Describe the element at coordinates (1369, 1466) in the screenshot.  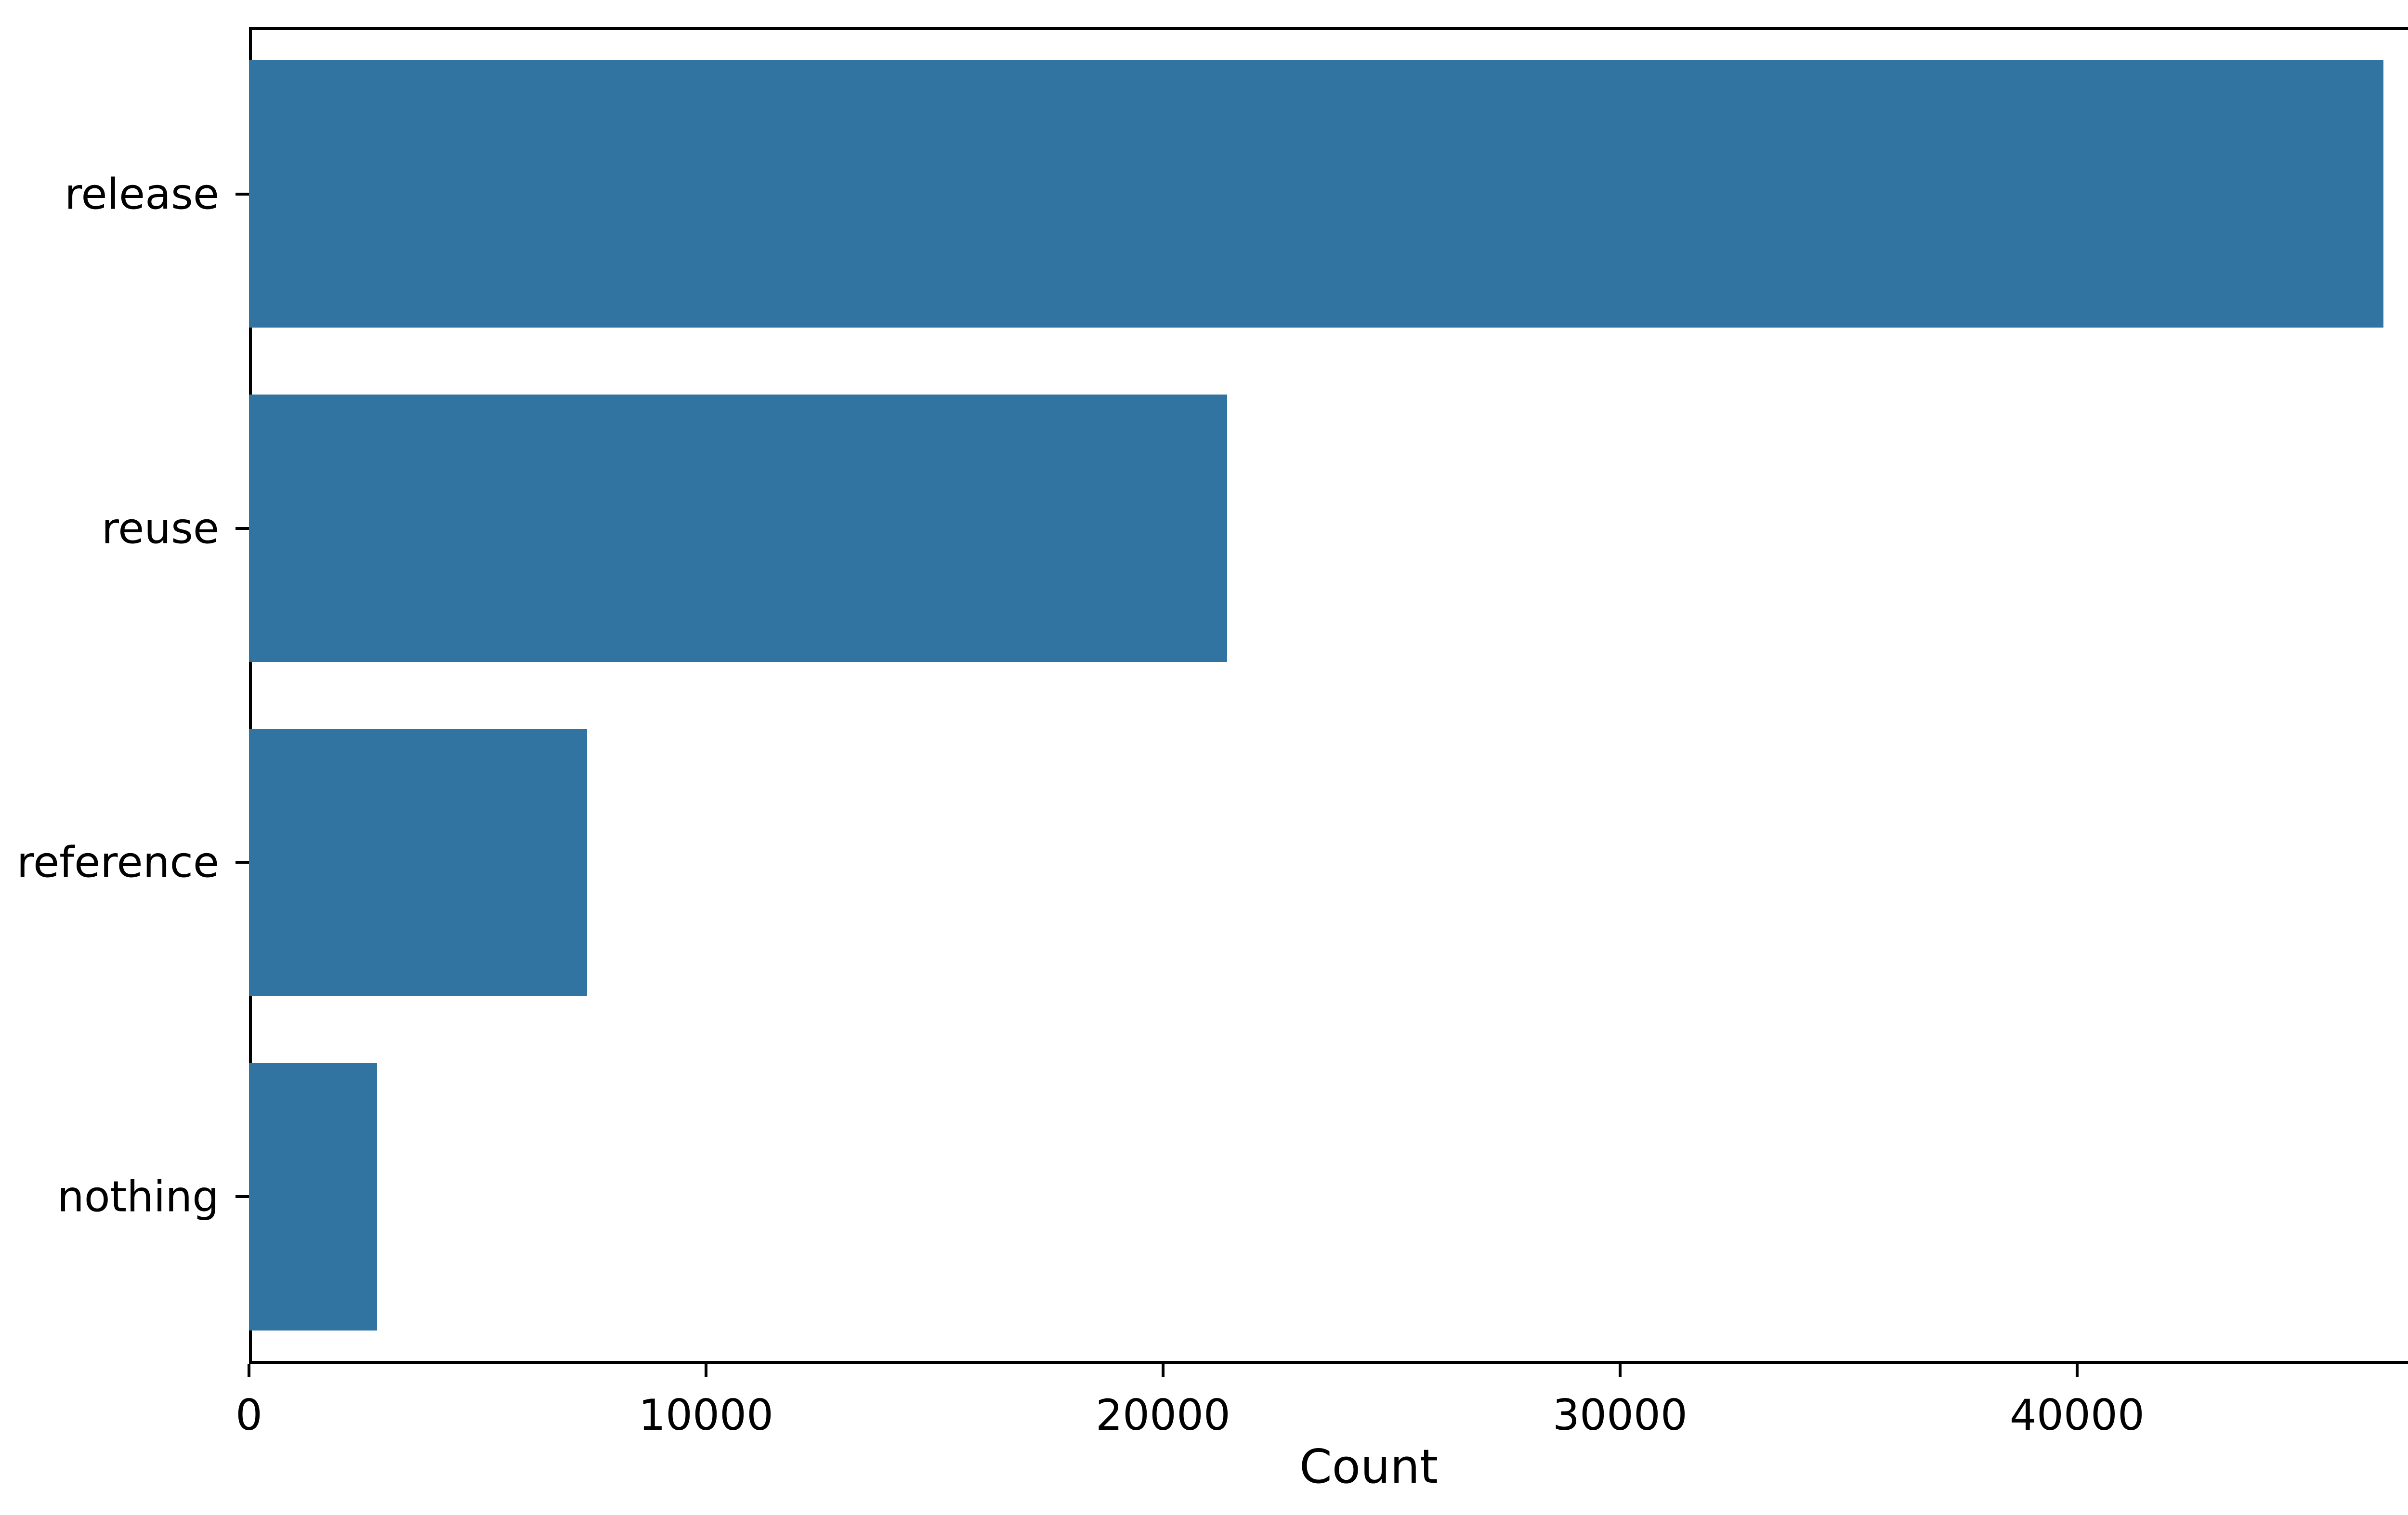
I see `x-axis-label: Count` at that location.